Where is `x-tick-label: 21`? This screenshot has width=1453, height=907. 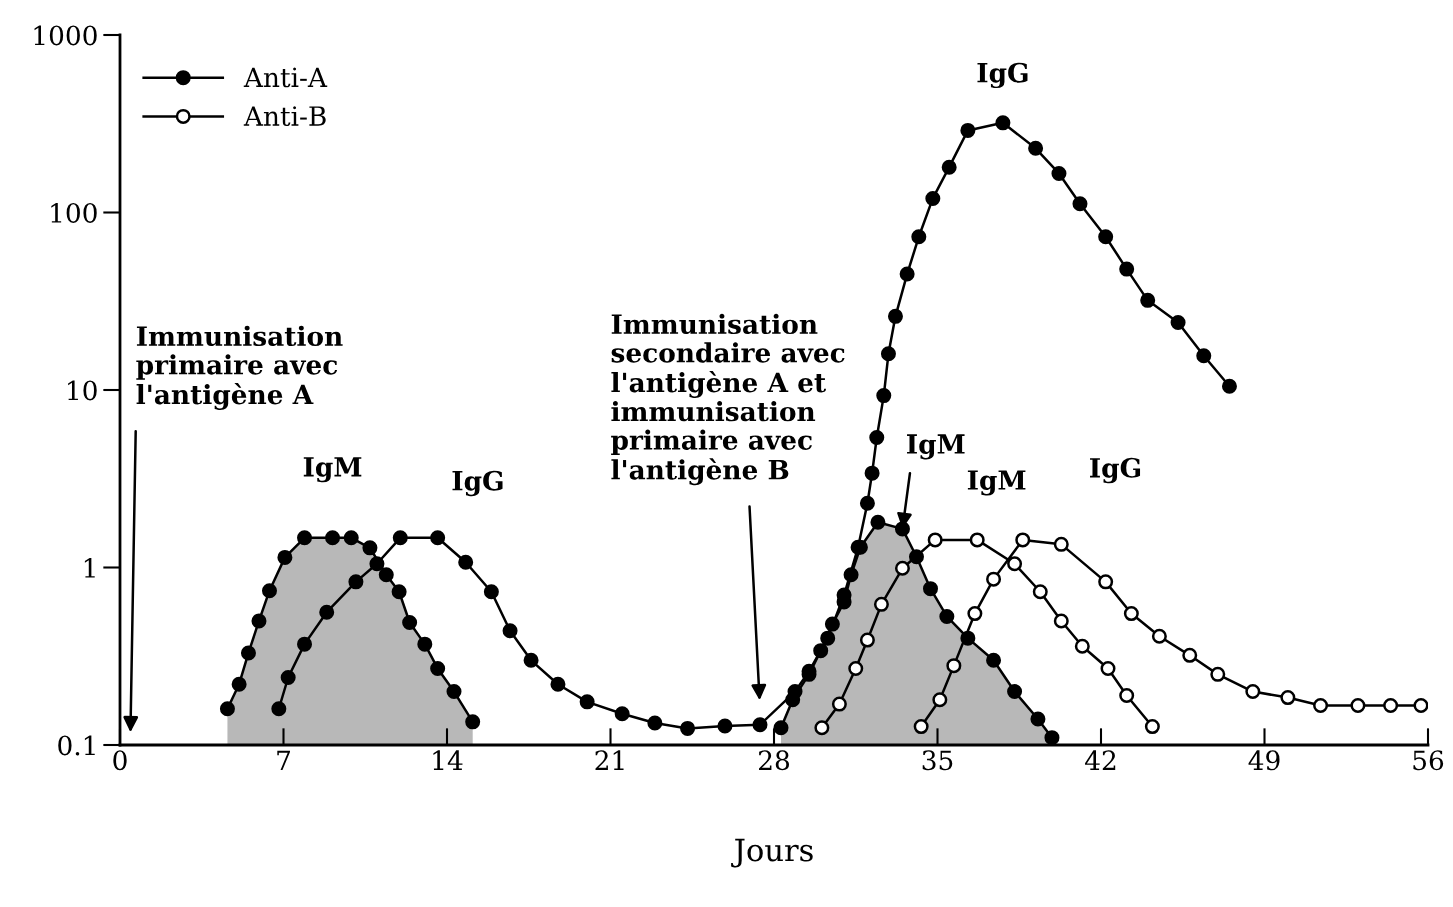
x-tick-label: 21 is located at coordinates (609, 760).